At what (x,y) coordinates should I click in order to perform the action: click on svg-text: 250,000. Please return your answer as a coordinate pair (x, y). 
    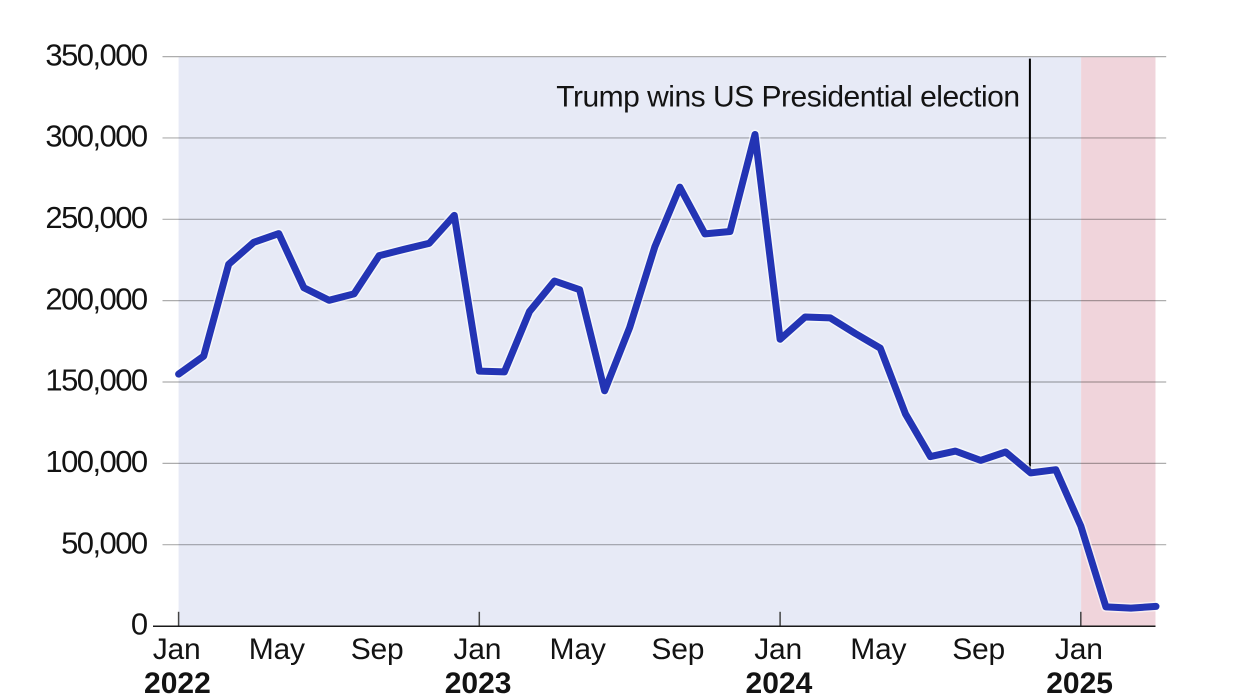
    Looking at the image, I should click on (96, 217).